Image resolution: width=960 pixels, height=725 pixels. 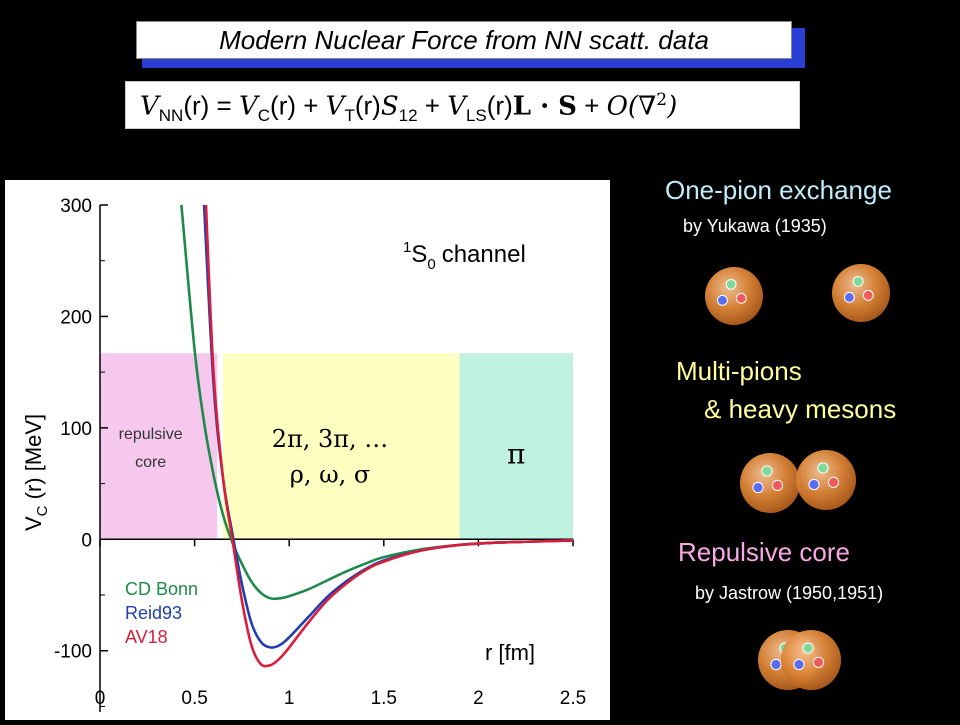 What do you see at coordinates (823, 468) in the screenshot?
I see `nucleon-meson-right-quark-green` at bounding box center [823, 468].